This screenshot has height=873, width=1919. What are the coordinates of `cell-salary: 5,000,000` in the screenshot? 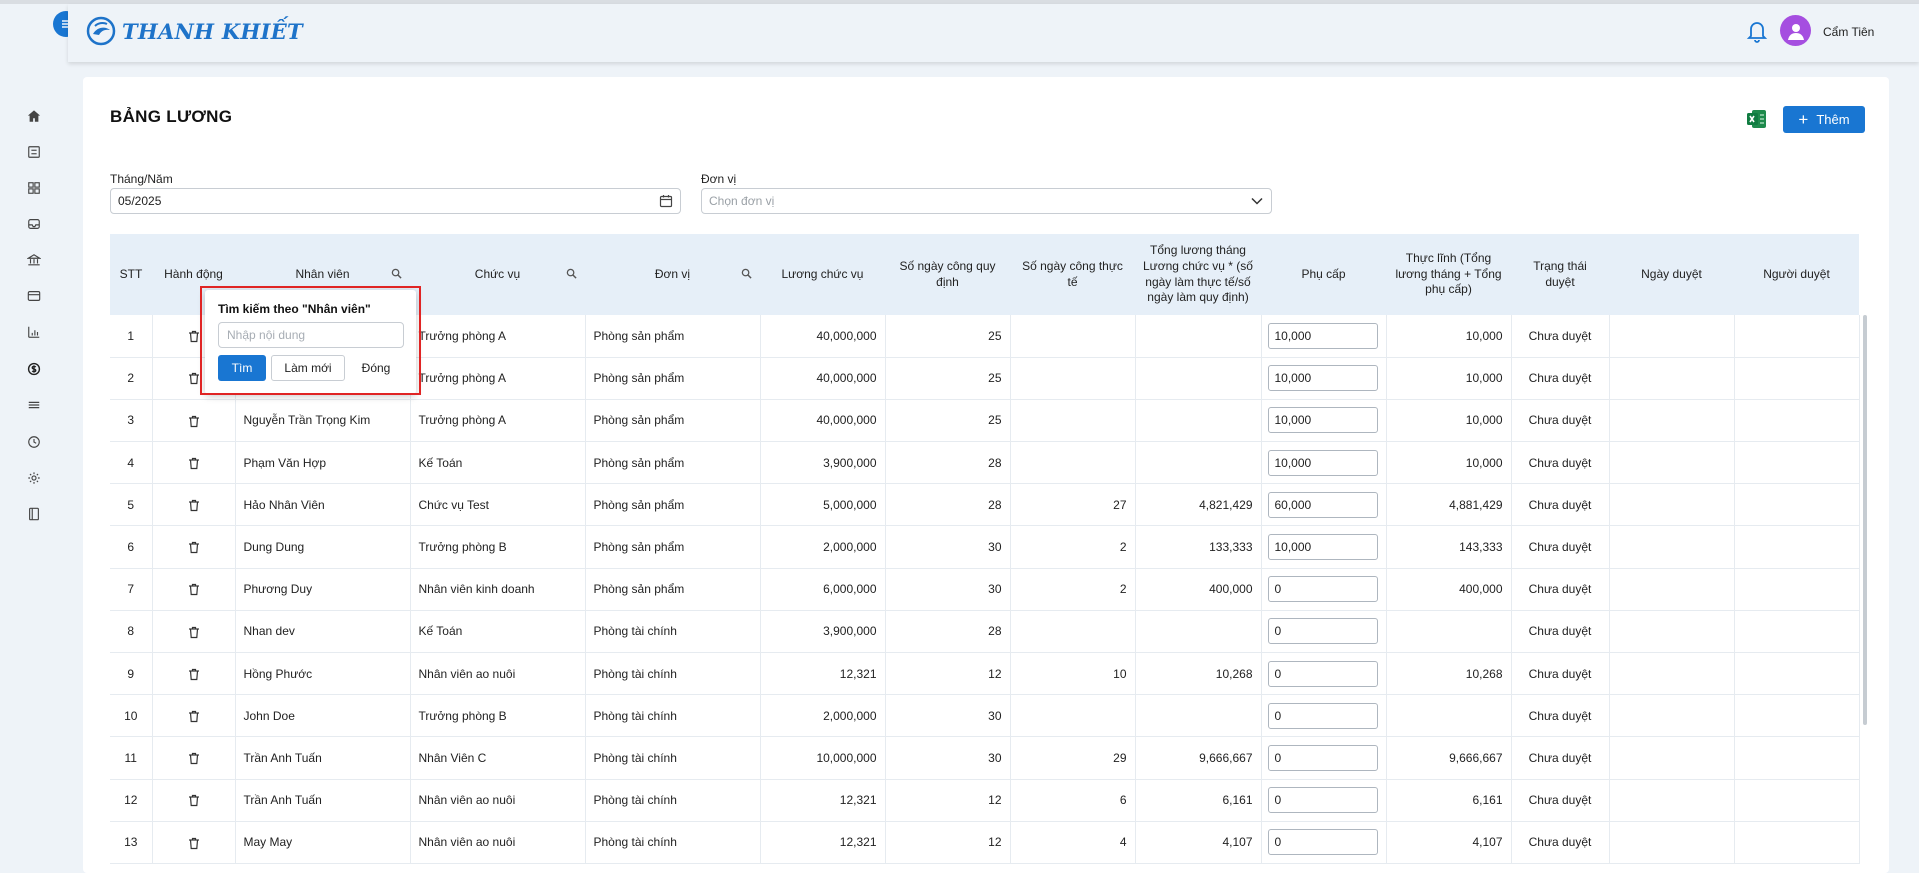 It's located at (823, 505).